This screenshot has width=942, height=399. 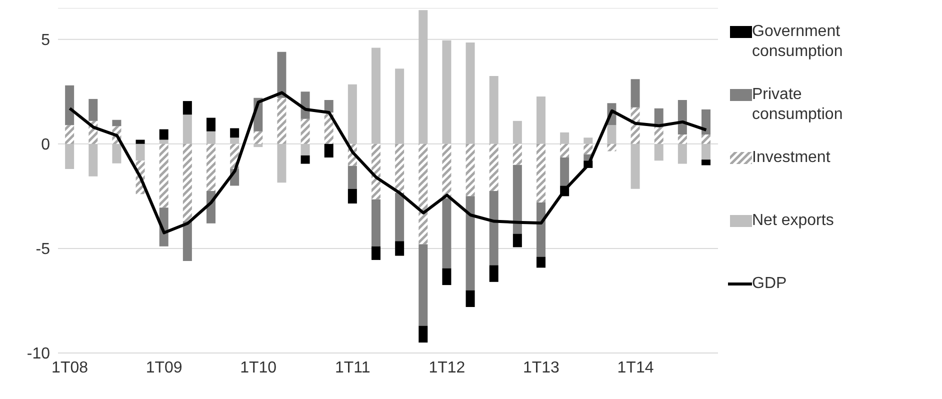 I want to click on legend-label: Investment, so click(x=792, y=158).